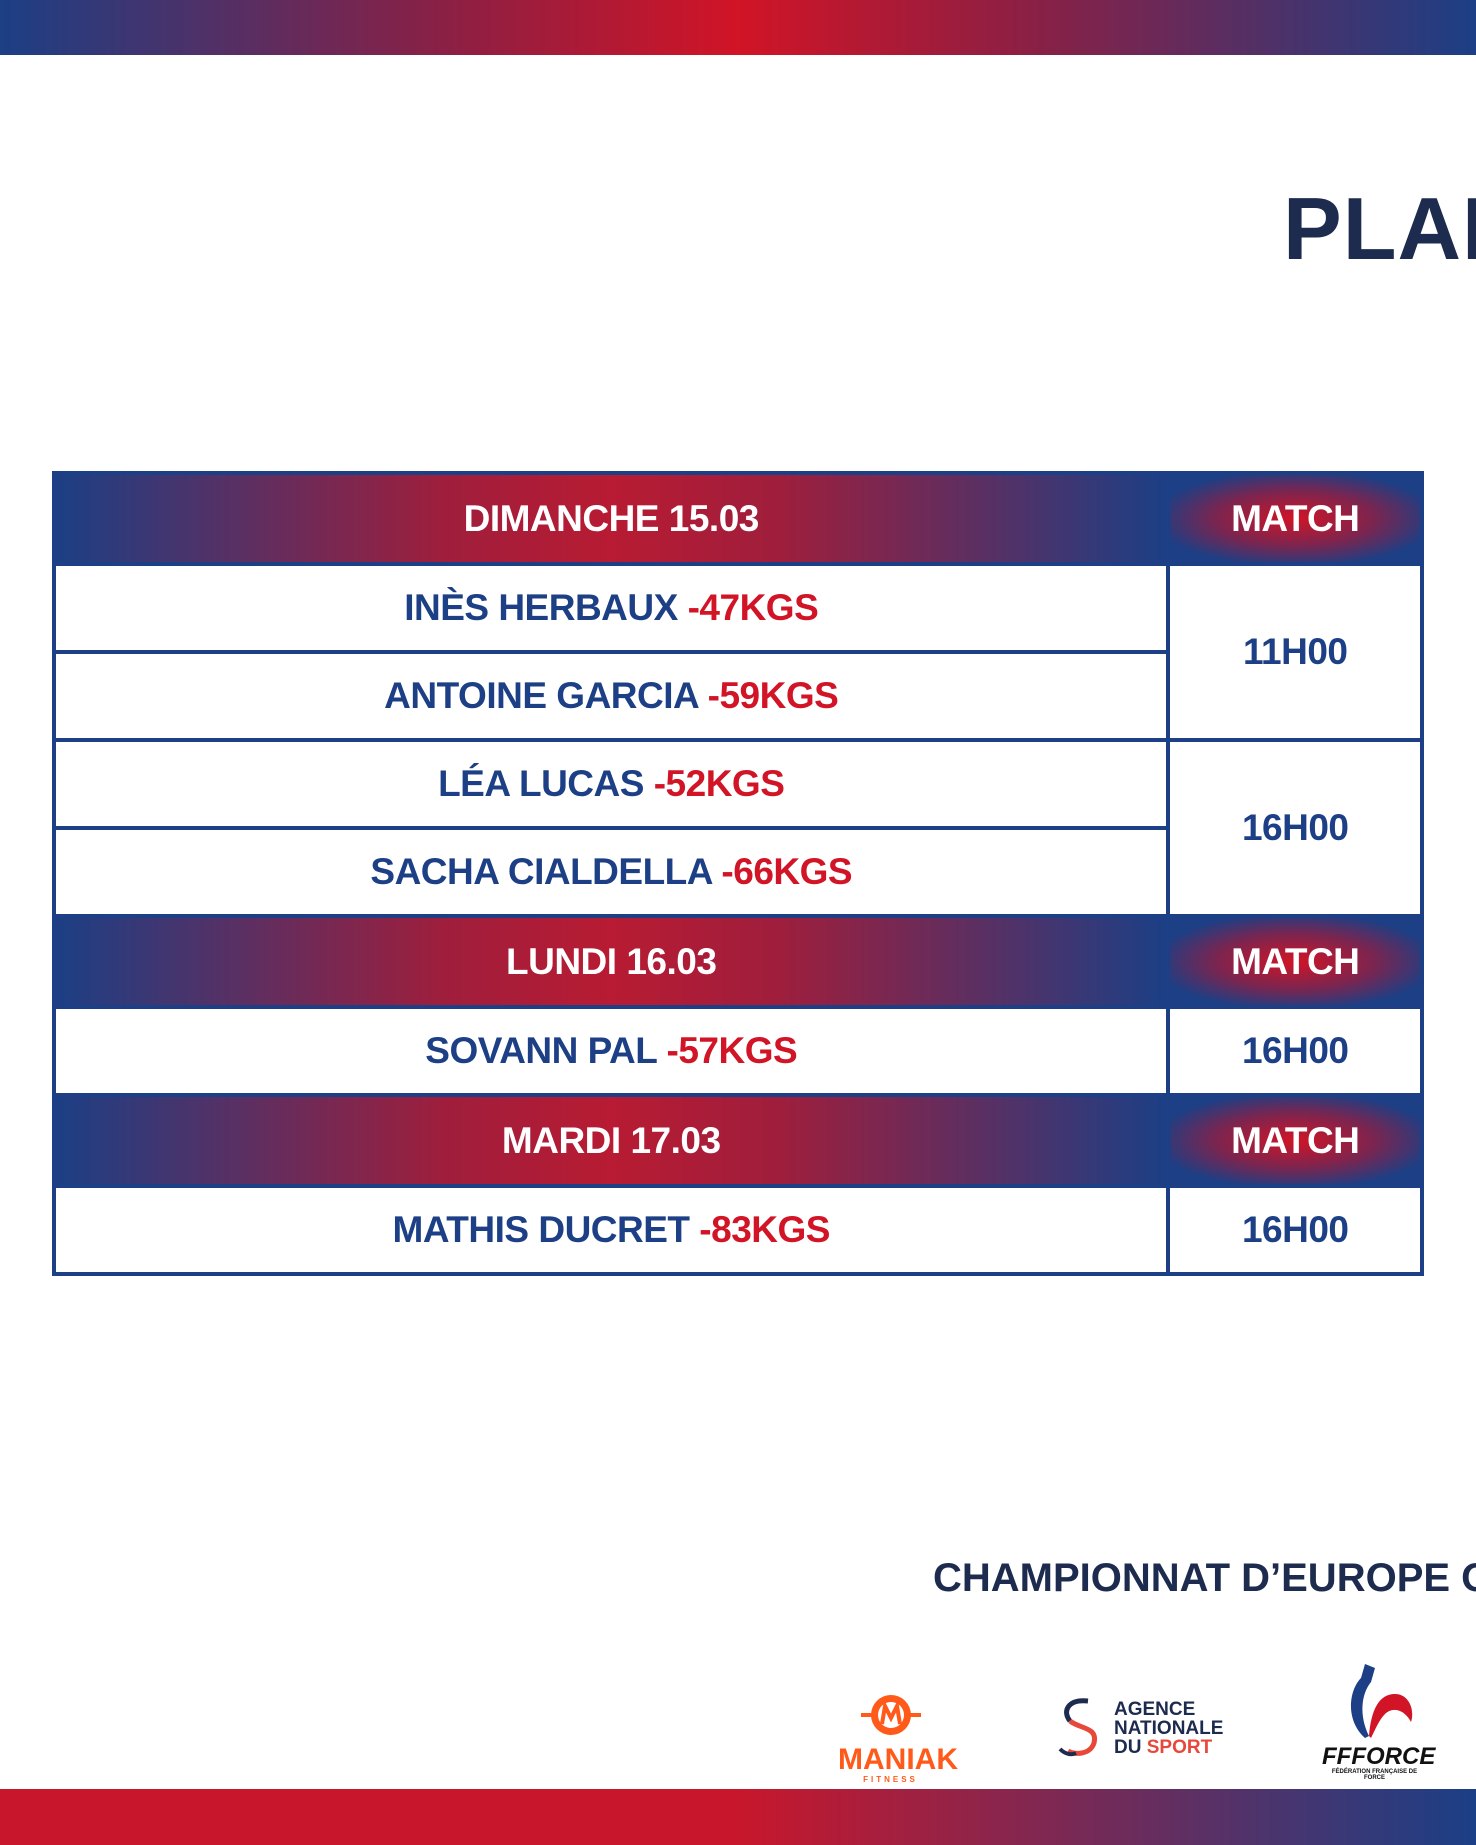 The width and height of the screenshot is (1476, 1845). Describe the element at coordinates (732, 1050) in the screenshot. I see `weight-class: -57KGS` at that location.